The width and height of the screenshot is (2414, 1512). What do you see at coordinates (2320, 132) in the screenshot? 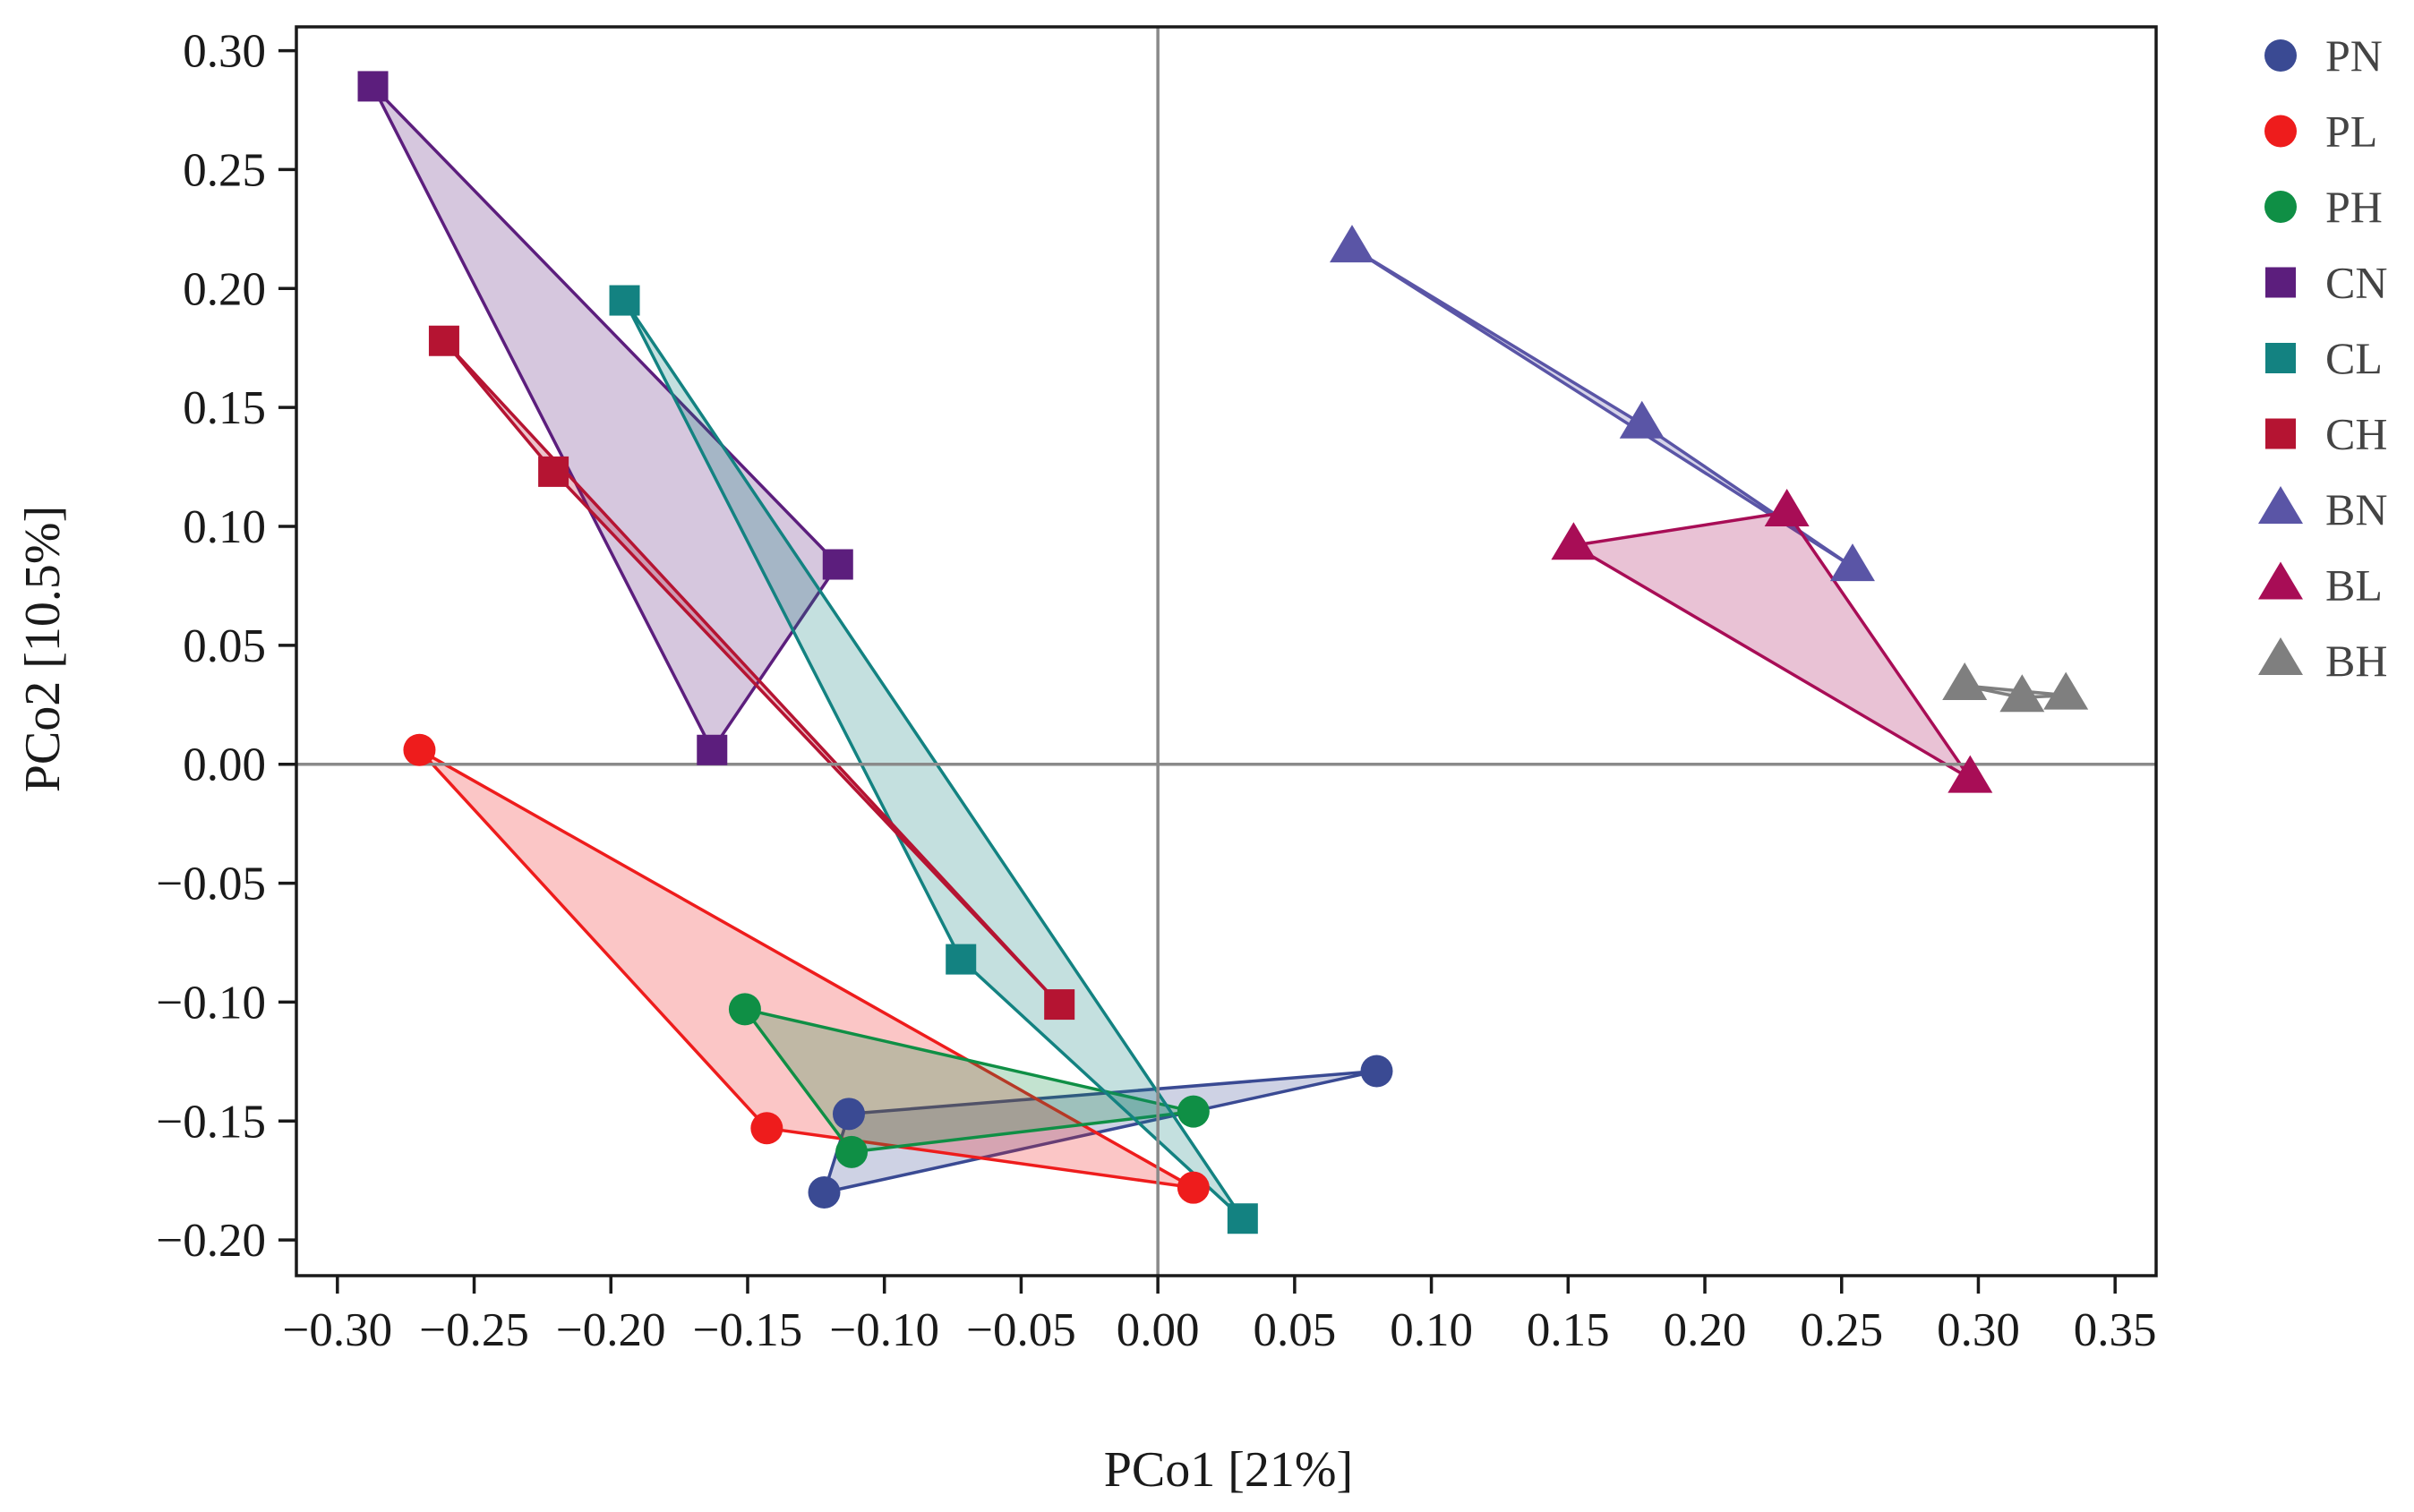
I see `legend-item-pl: PL` at bounding box center [2320, 132].